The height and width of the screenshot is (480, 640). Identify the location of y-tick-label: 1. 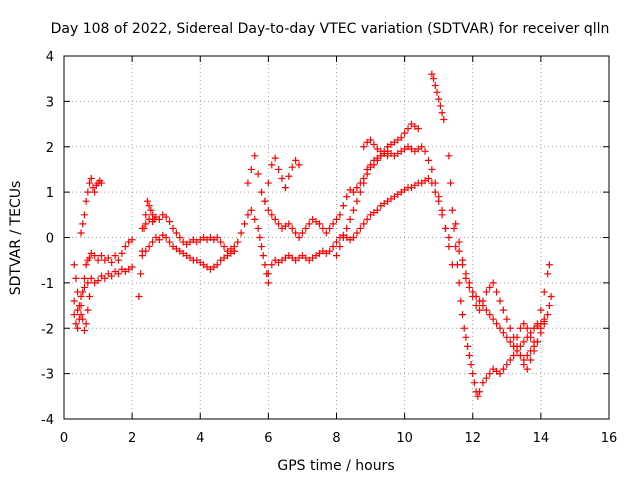
(50, 193).